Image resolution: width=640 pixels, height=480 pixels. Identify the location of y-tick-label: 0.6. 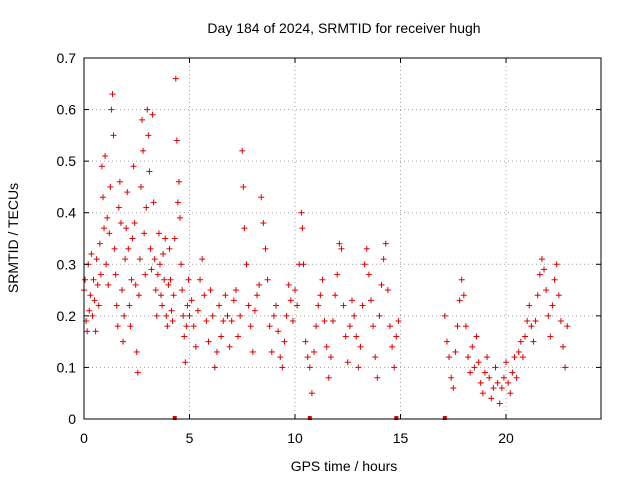
(67, 110).